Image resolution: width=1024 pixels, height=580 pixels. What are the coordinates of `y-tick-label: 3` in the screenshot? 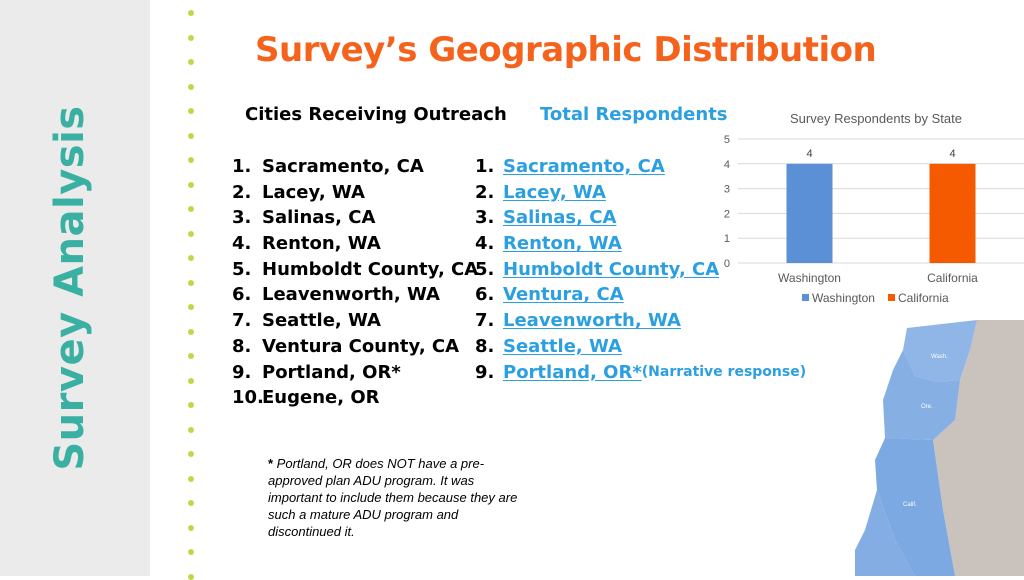 It's located at (727, 190).